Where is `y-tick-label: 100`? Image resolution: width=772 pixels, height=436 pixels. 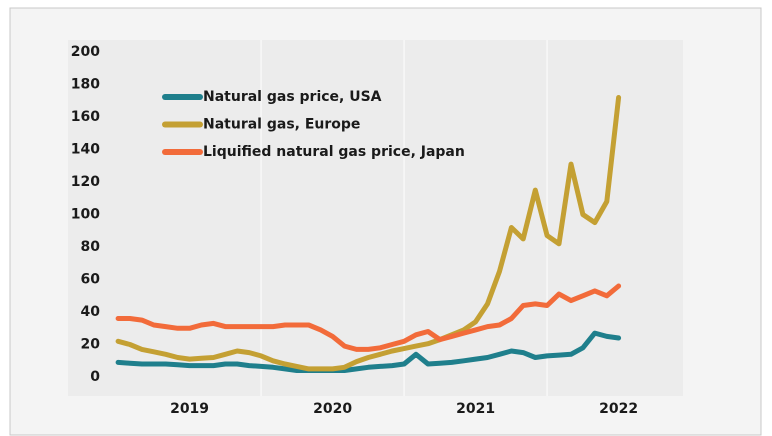
y-tick-label: 100 is located at coordinates (85, 215).